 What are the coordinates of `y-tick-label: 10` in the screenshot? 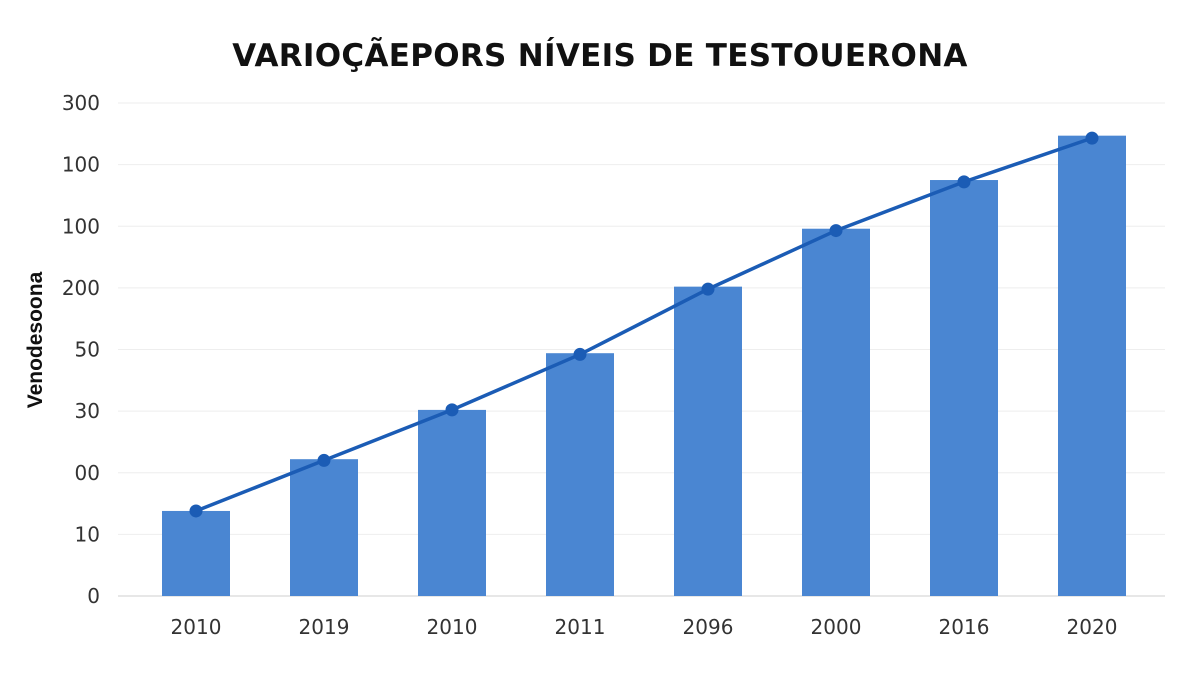 It's located at (87, 534).